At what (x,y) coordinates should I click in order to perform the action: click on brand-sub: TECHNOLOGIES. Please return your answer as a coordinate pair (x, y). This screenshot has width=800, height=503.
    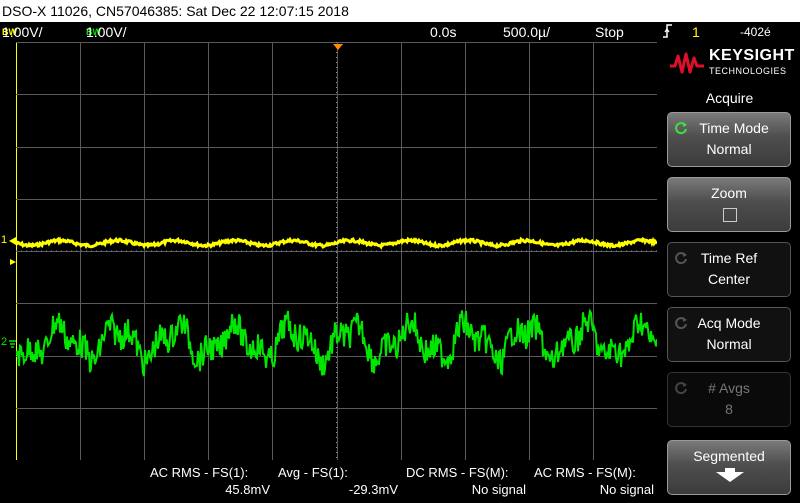
    Looking at the image, I should click on (748, 71).